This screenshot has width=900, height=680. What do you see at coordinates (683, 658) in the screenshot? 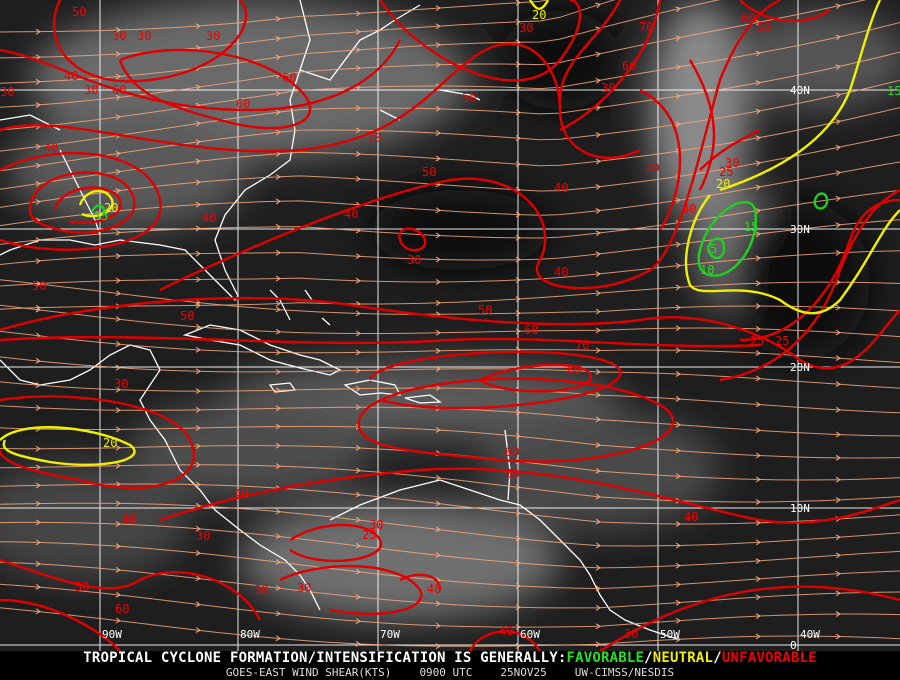
I see `legend-neutral: NEUTRAL` at bounding box center [683, 658].